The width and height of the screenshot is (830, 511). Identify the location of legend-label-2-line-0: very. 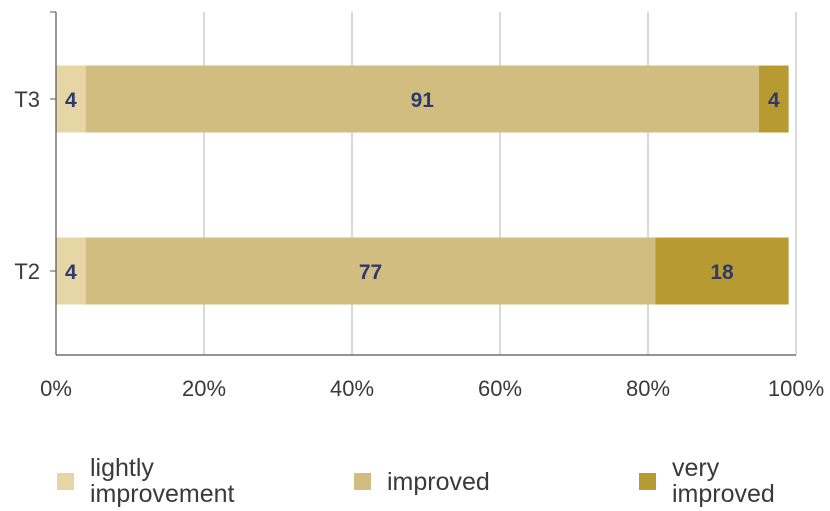
(696, 468).